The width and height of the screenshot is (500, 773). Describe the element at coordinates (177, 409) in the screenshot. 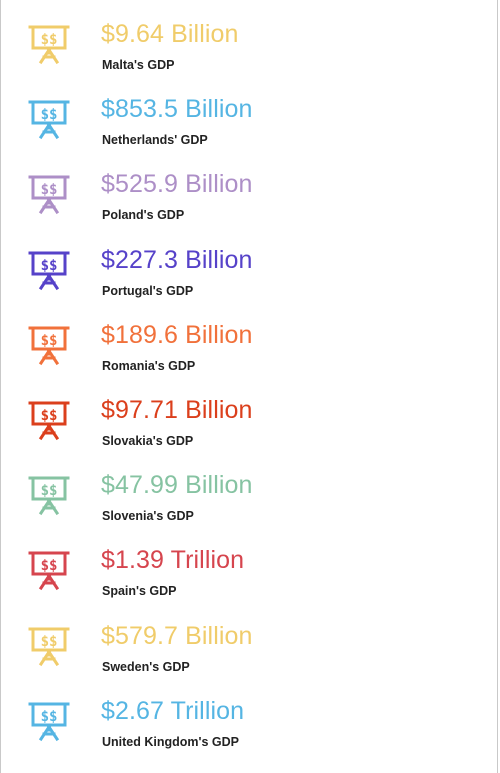

I see `gdp-value: $97.71 Billion` at that location.